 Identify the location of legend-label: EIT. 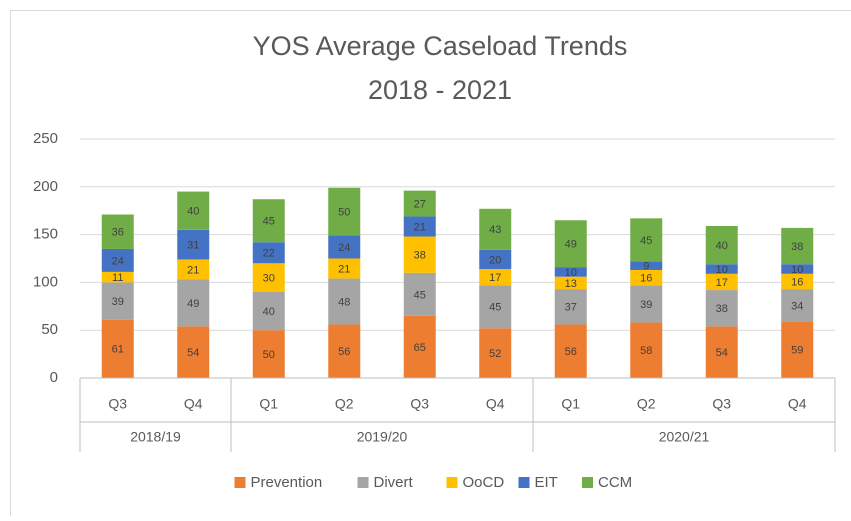
(546, 482).